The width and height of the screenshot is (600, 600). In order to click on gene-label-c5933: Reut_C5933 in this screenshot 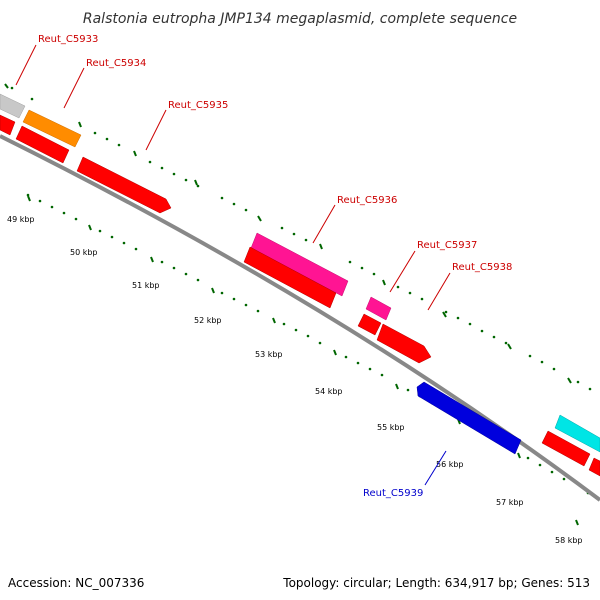, I will do `click(68, 39)`.